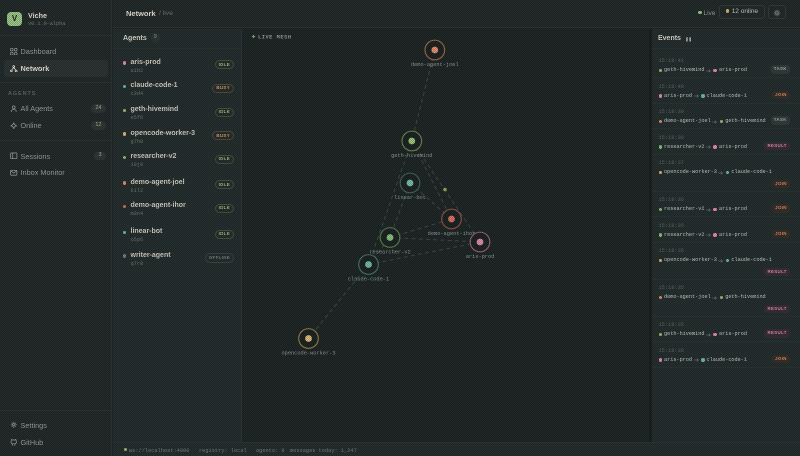 The width and height of the screenshot is (800, 456). What do you see at coordinates (480, 257) in the screenshot?
I see `svg-text: aris-prod` at bounding box center [480, 257].